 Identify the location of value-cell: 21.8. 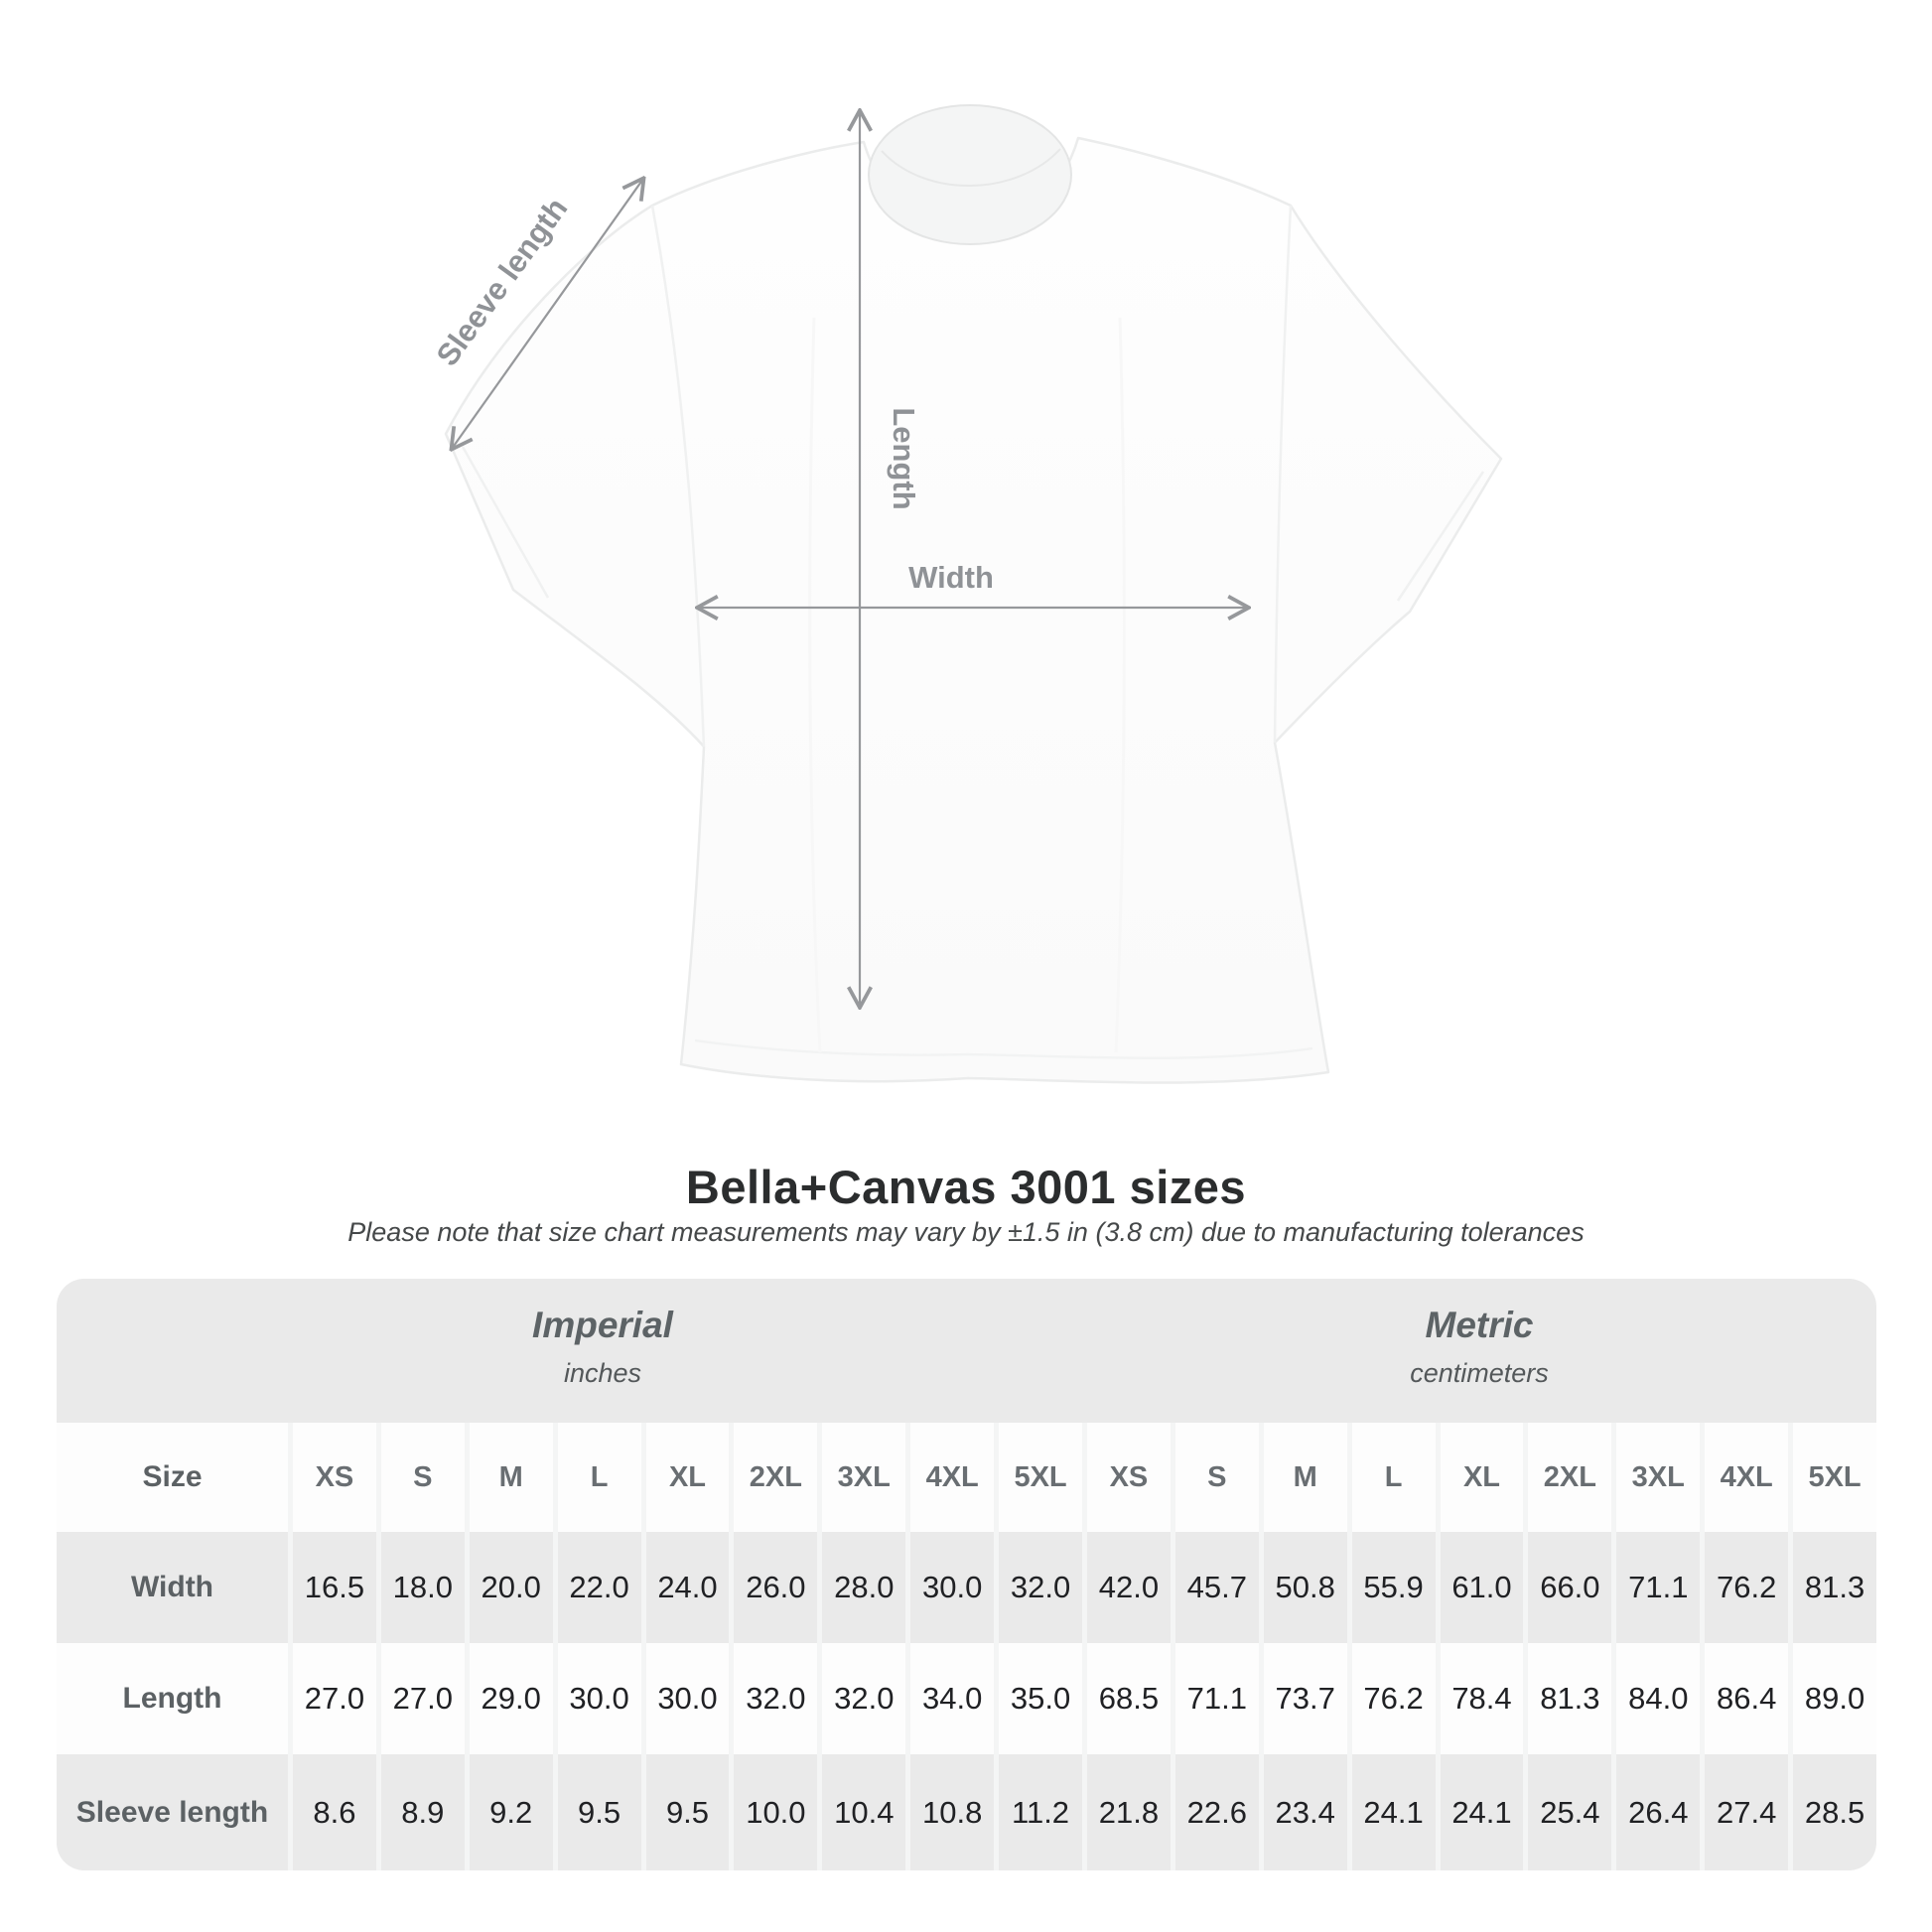
(1126, 1812).